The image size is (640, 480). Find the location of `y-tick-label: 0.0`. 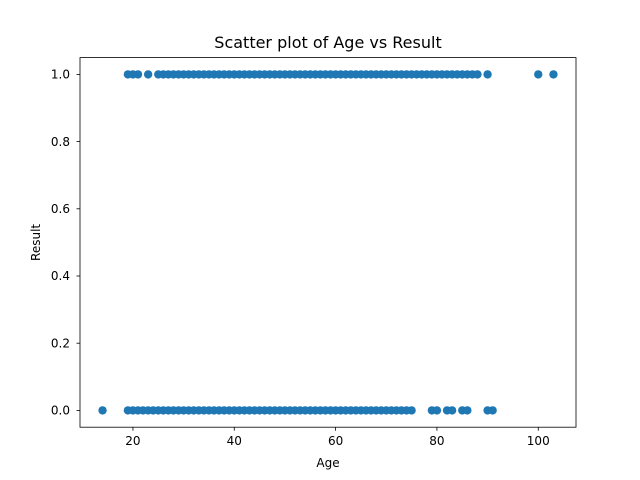

y-tick-label: 0.0 is located at coordinates (60, 411).